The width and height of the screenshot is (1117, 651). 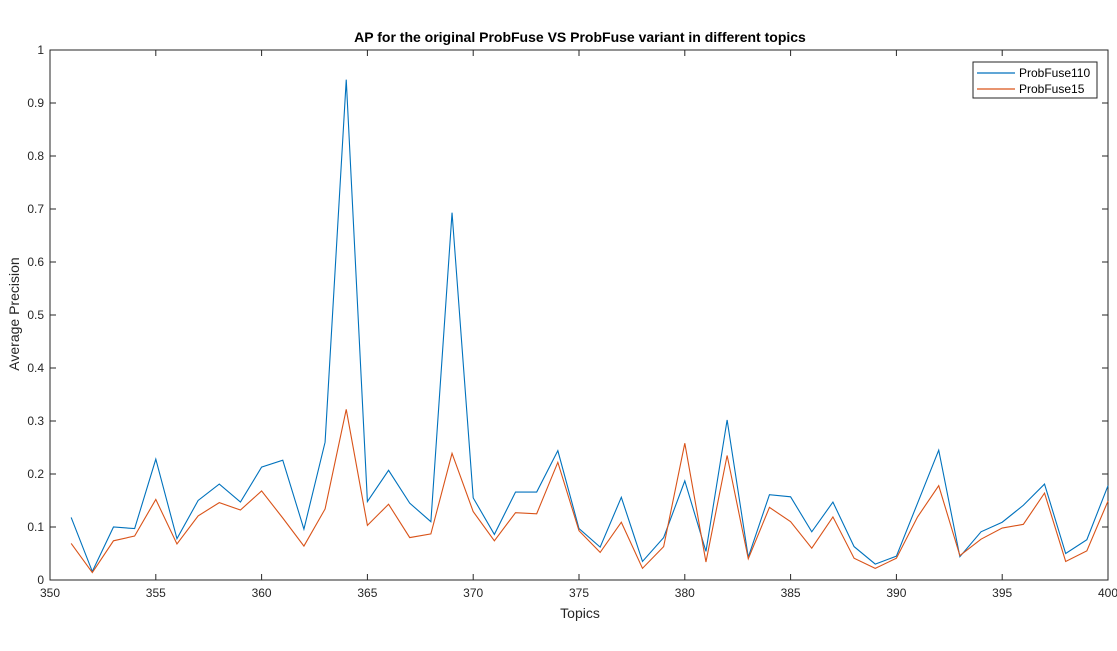 I want to click on legend-box, so click(x=1035, y=80).